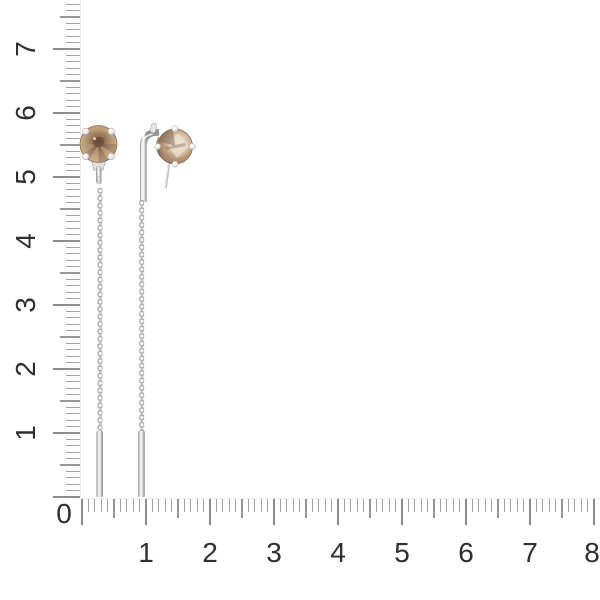 The image size is (600, 600). What do you see at coordinates (141, 464) in the screenshot?
I see `threader-bar-right` at bounding box center [141, 464].